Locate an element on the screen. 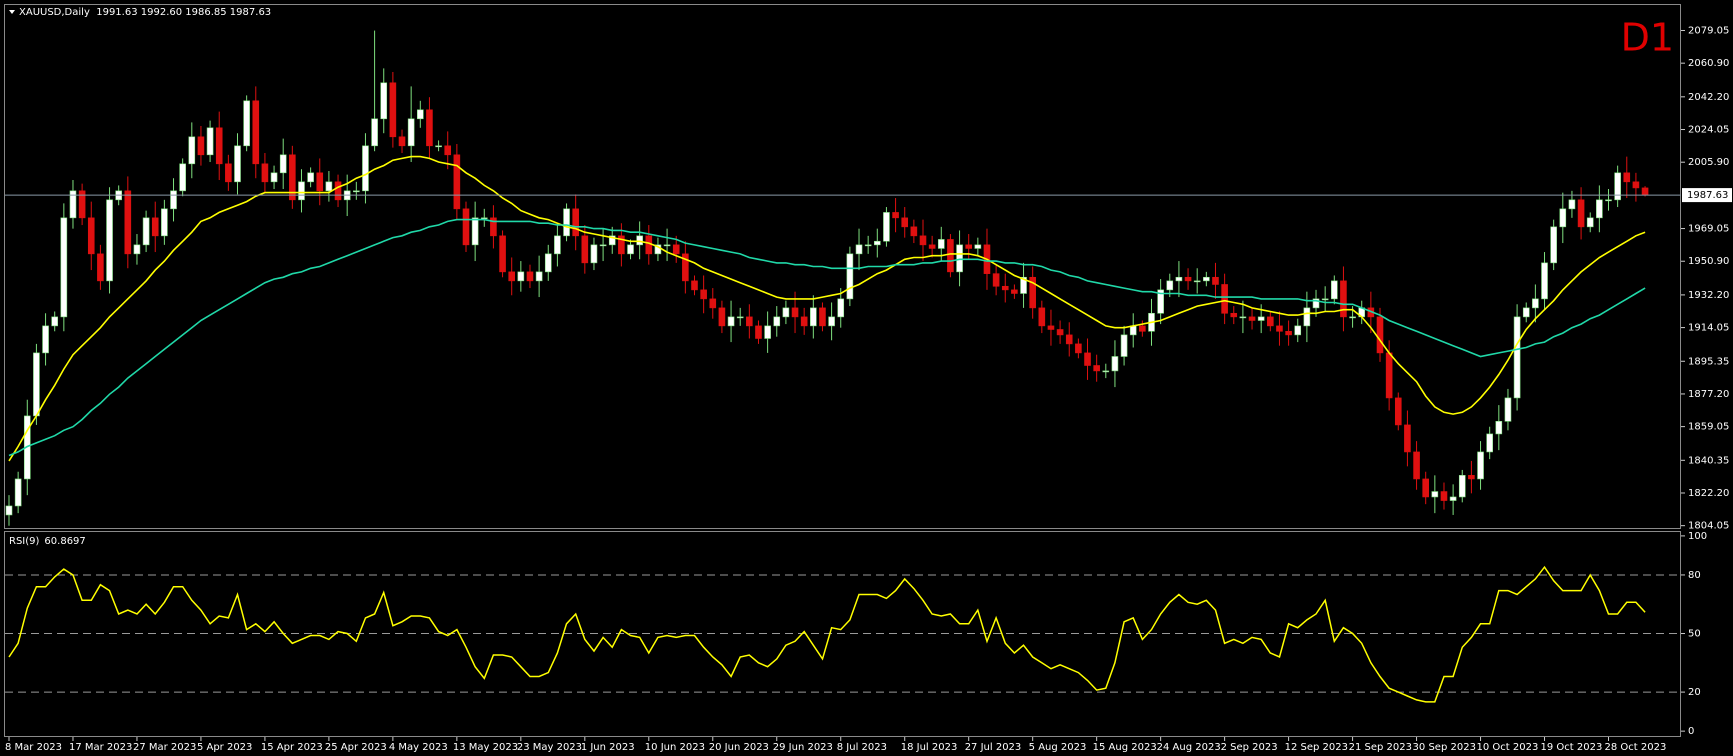  y-tick-label: 1804.05 is located at coordinates (1708, 526).